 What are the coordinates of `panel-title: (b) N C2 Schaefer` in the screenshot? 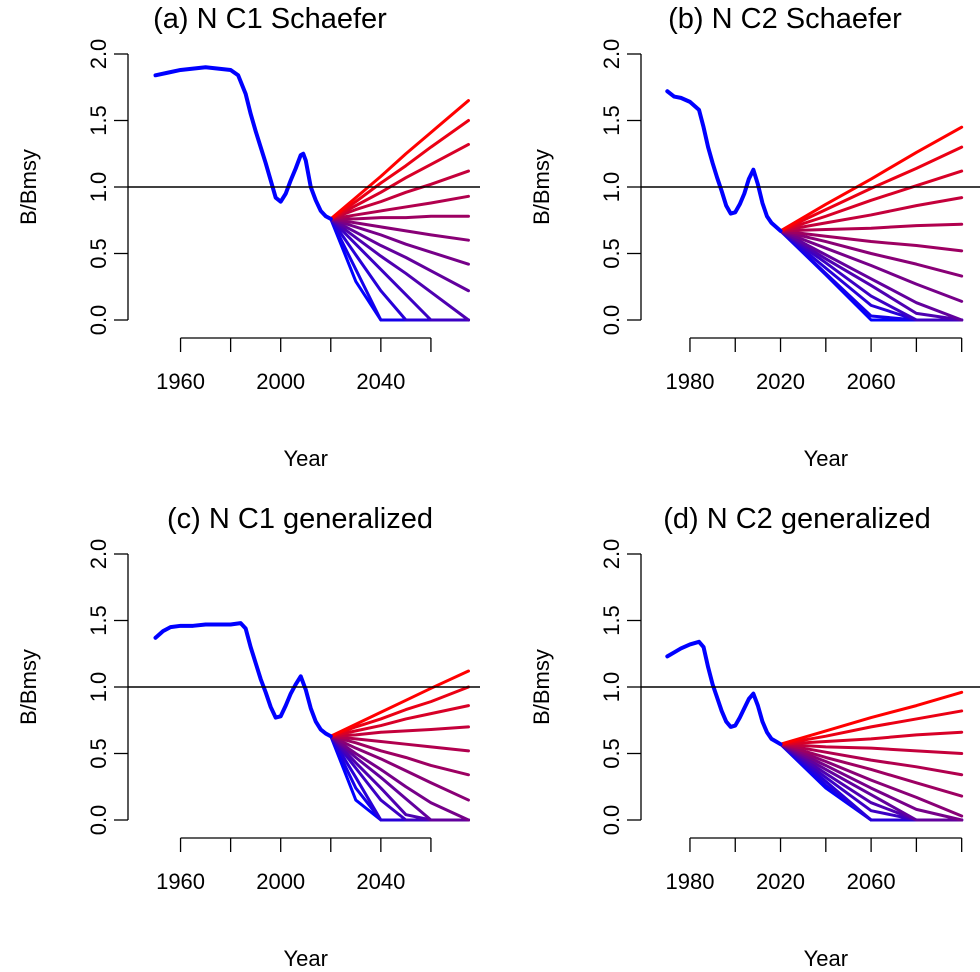 It's located at (785, 19).